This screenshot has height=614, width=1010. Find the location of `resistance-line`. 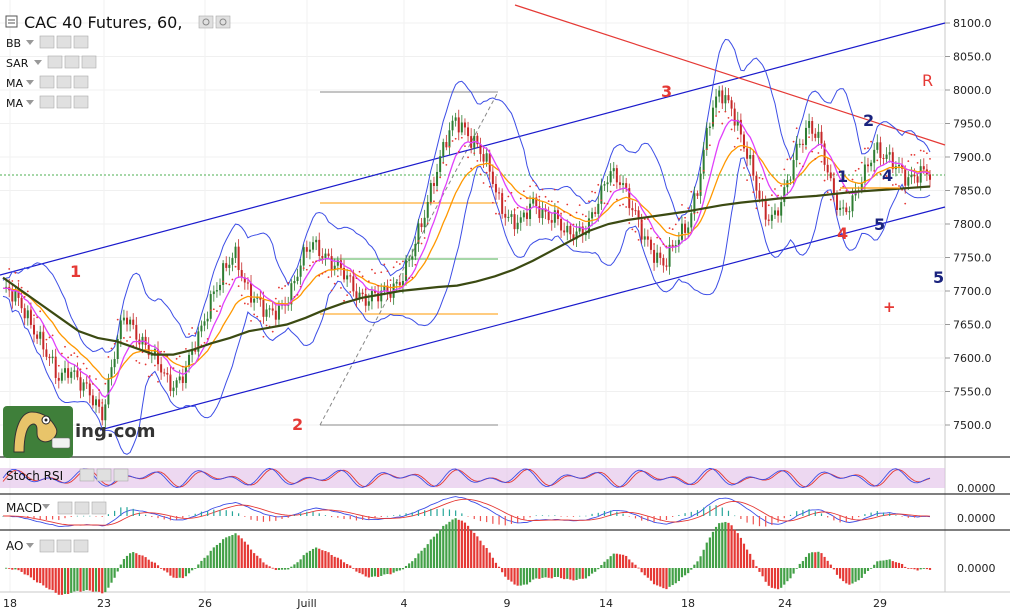

resistance-line is located at coordinates (730, 75).